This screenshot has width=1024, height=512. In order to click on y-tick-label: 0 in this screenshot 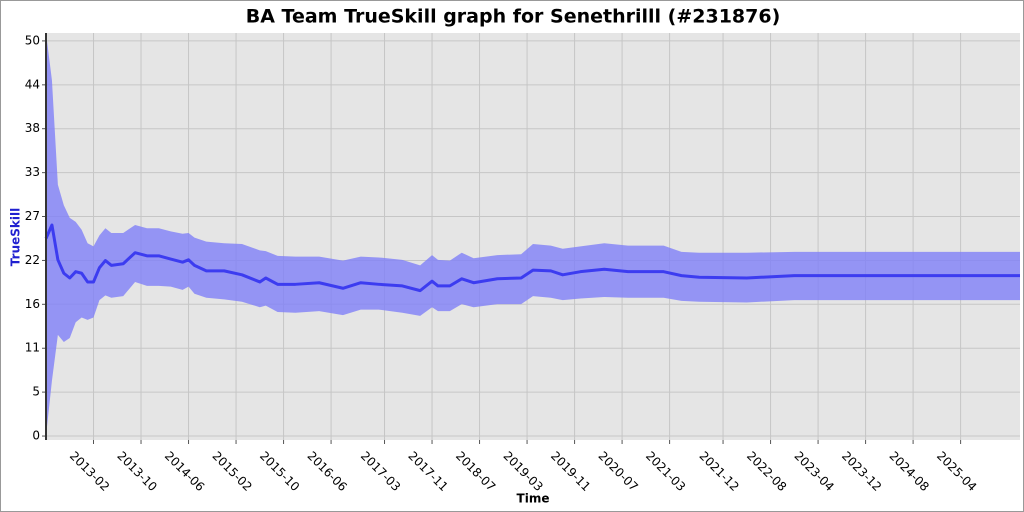, I will do `click(36, 436)`.